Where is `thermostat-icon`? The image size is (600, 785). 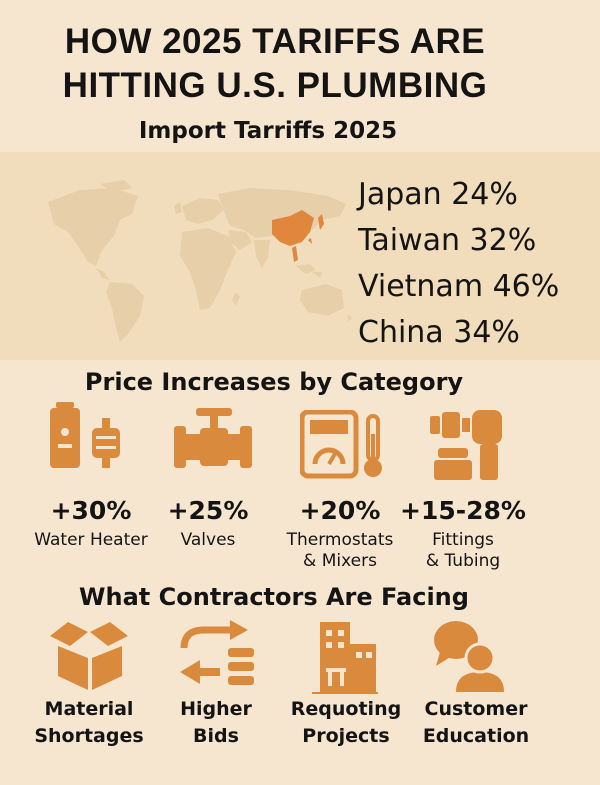 thermostat-icon is located at coordinates (341, 444).